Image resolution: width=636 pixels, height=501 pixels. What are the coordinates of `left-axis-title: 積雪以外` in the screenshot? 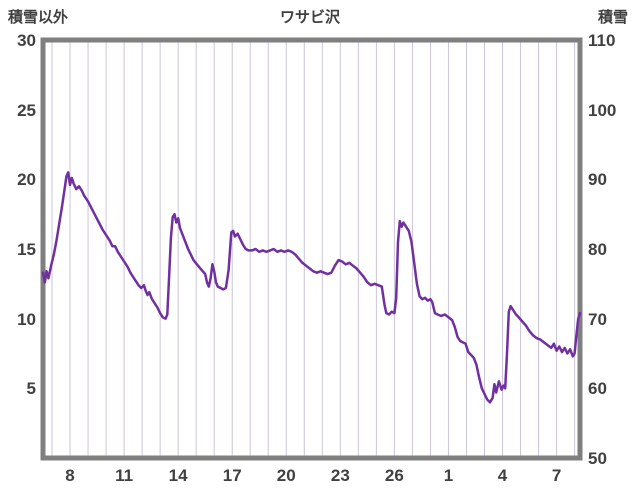 It's located at (38, 17).